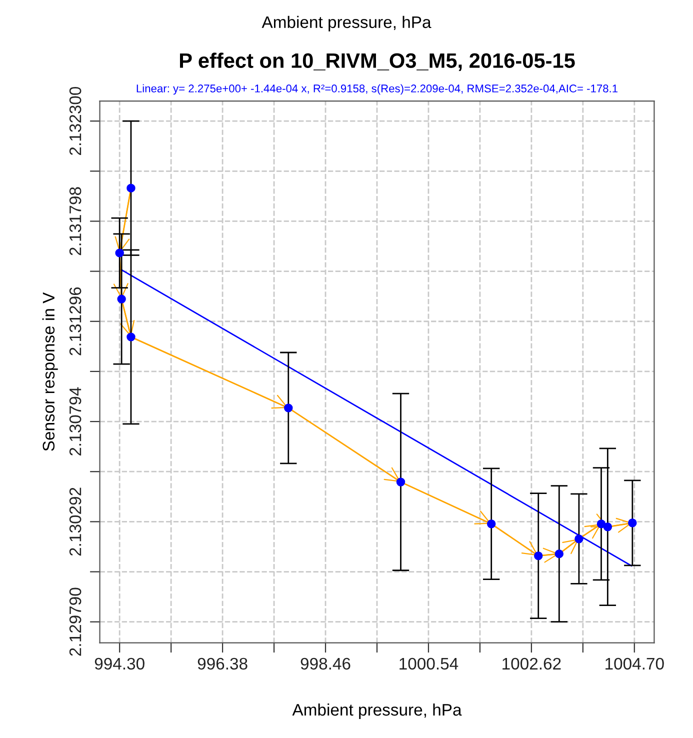 Image resolution: width=693 pixels, height=738 pixels. I want to click on x-tick-label: 994.30, so click(119, 664).